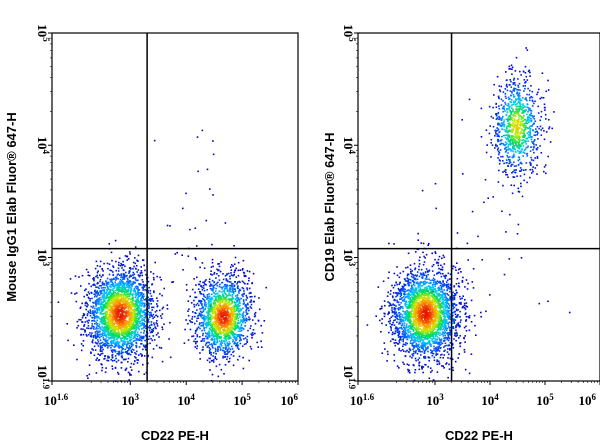 The image size is (600, 448). What do you see at coordinates (242, 400) in the screenshot?
I see `x-tick-label: 105` at bounding box center [242, 400].